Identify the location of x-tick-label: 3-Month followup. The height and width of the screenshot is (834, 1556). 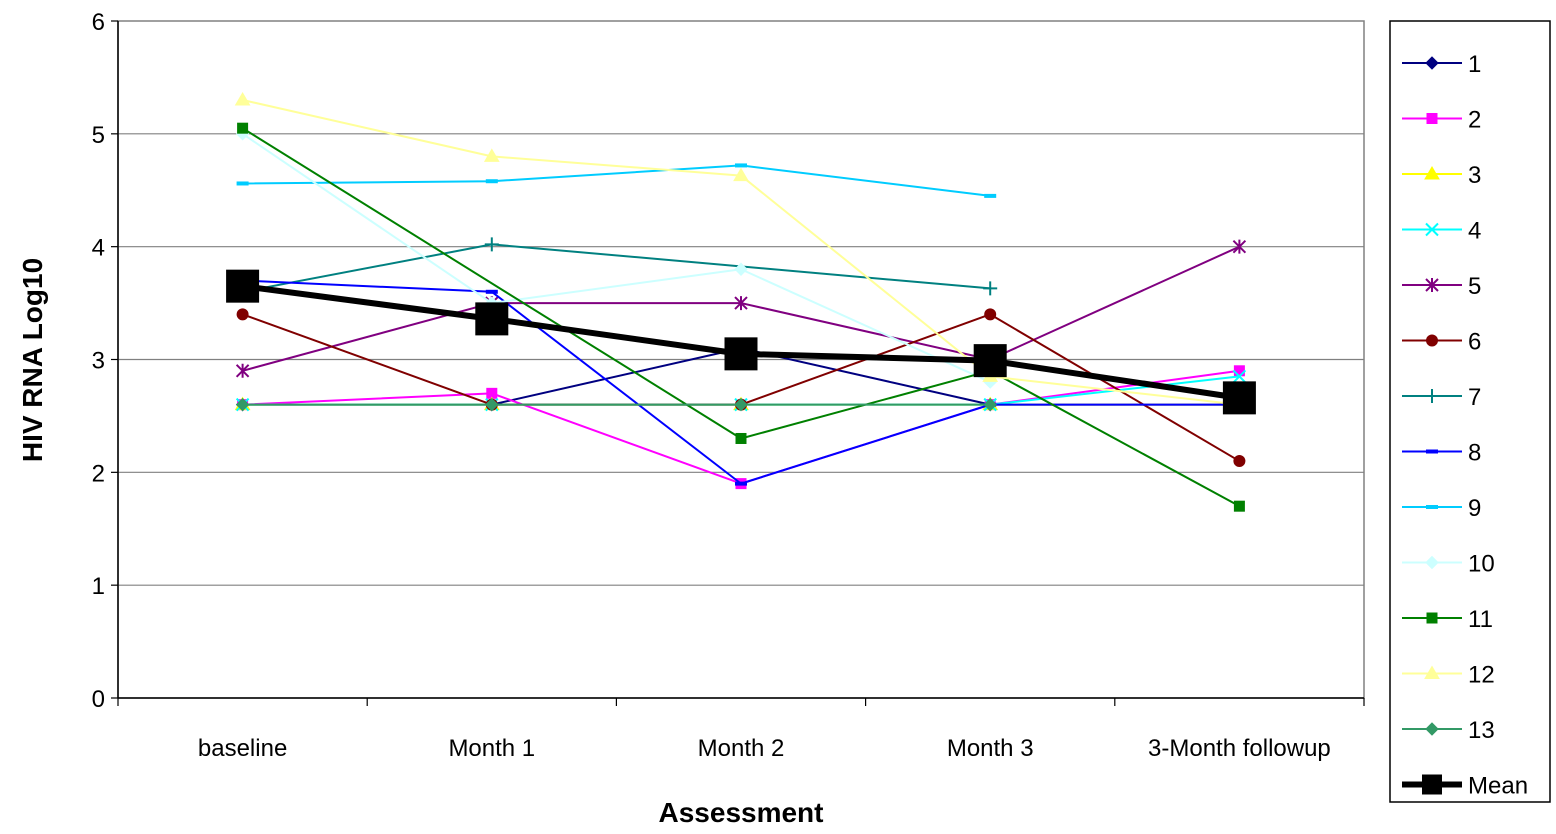
(1239, 748).